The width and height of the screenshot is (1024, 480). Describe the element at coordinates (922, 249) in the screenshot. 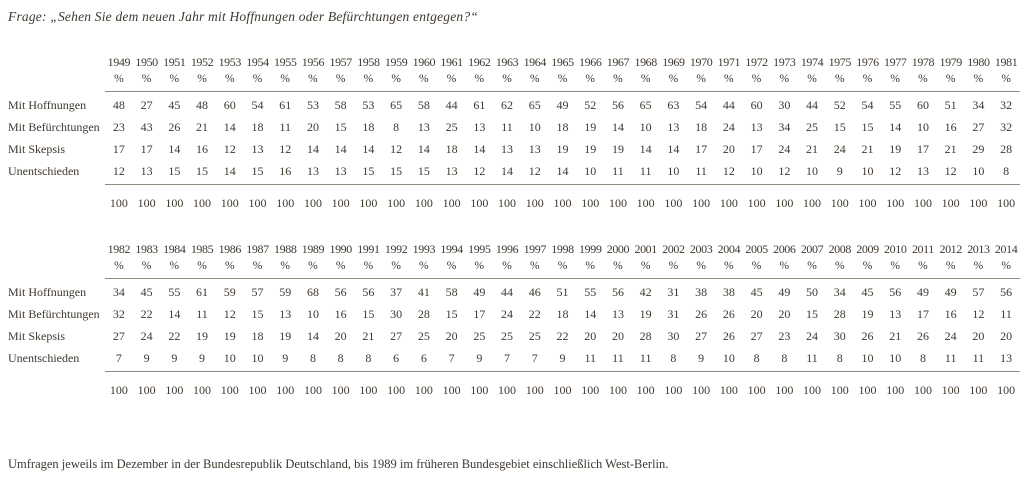

I see `year-header: 2011` at that location.